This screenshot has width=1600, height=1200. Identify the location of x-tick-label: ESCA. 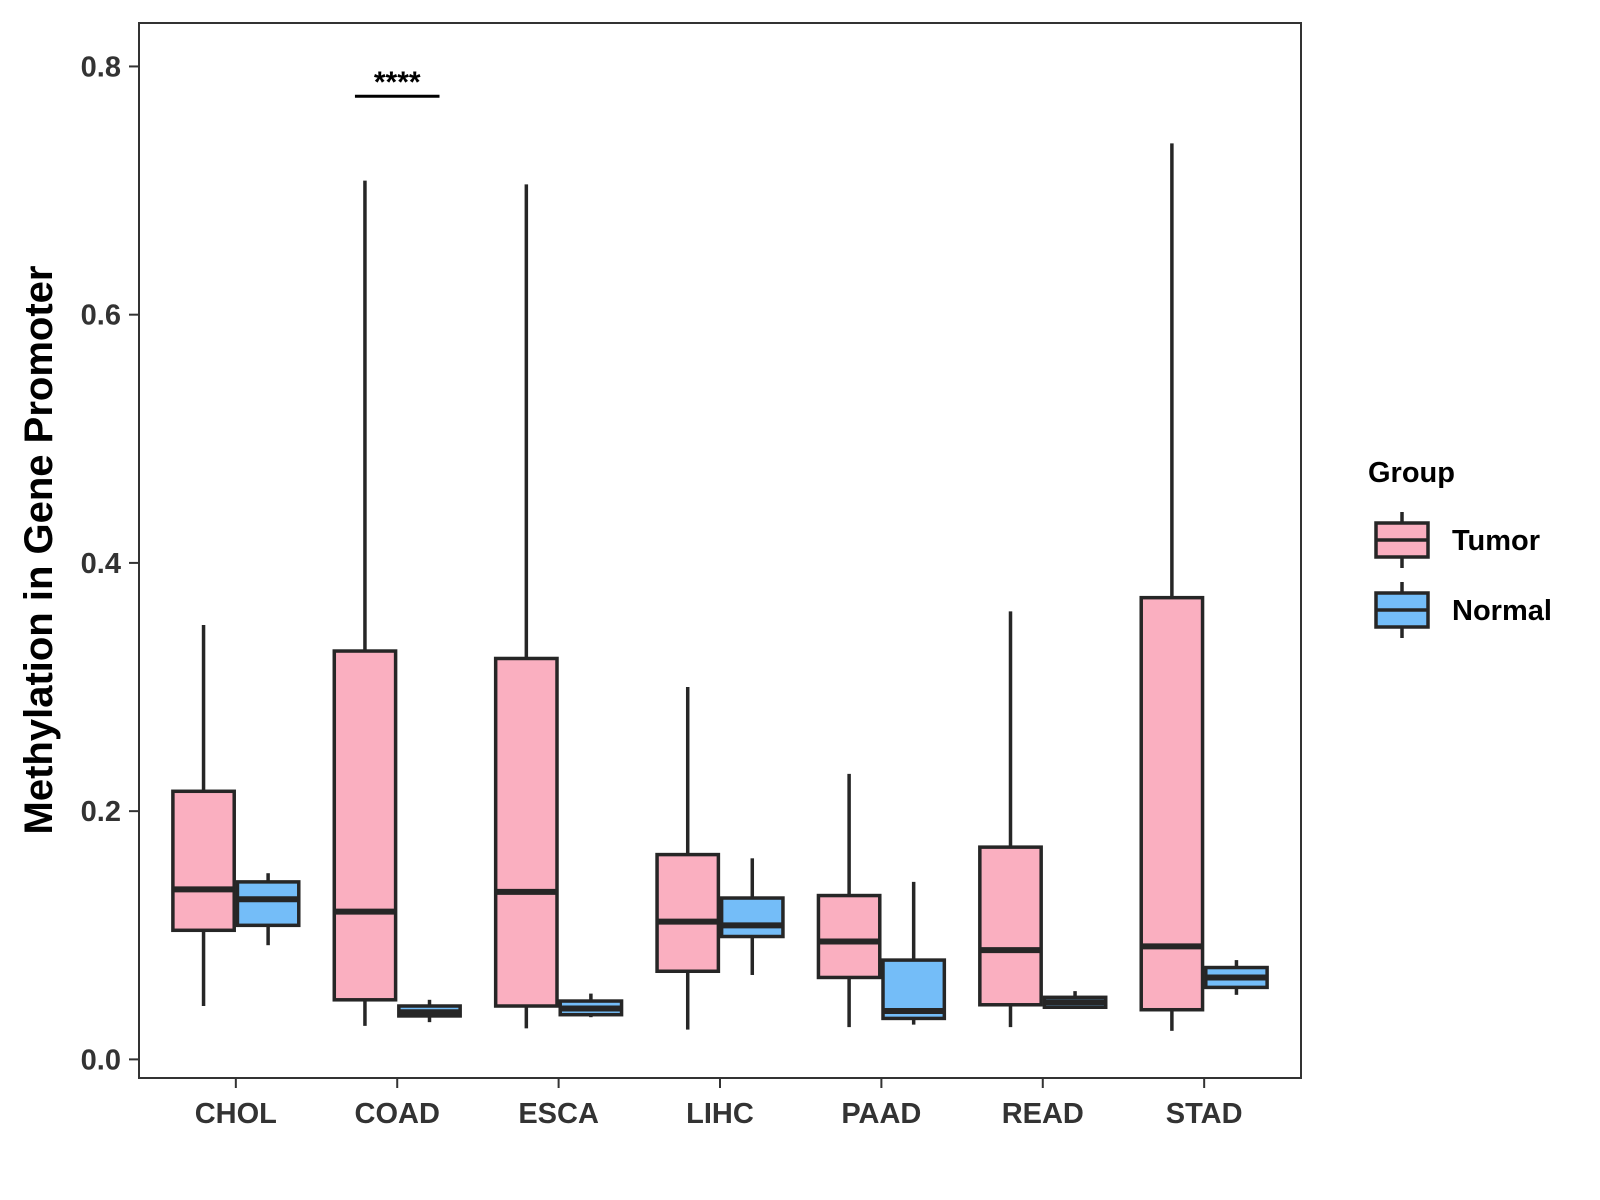
(558, 1114).